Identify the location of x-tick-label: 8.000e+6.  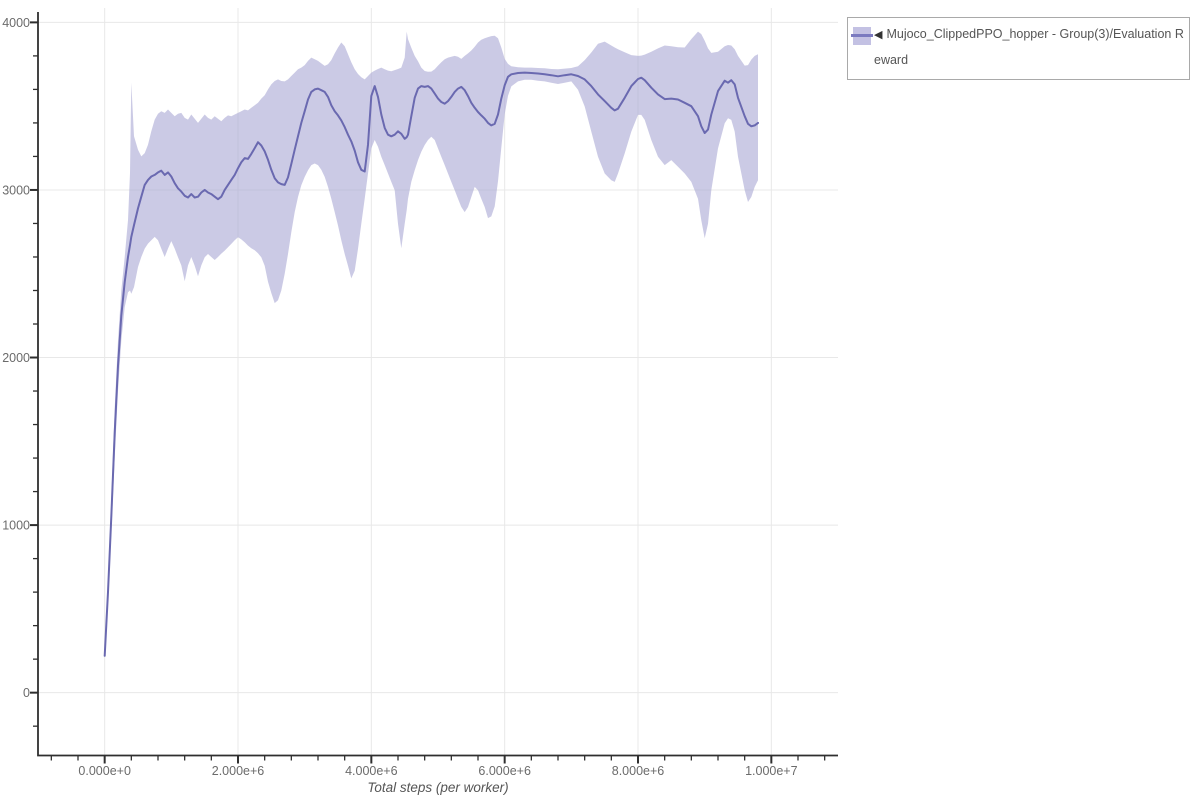
(638, 771).